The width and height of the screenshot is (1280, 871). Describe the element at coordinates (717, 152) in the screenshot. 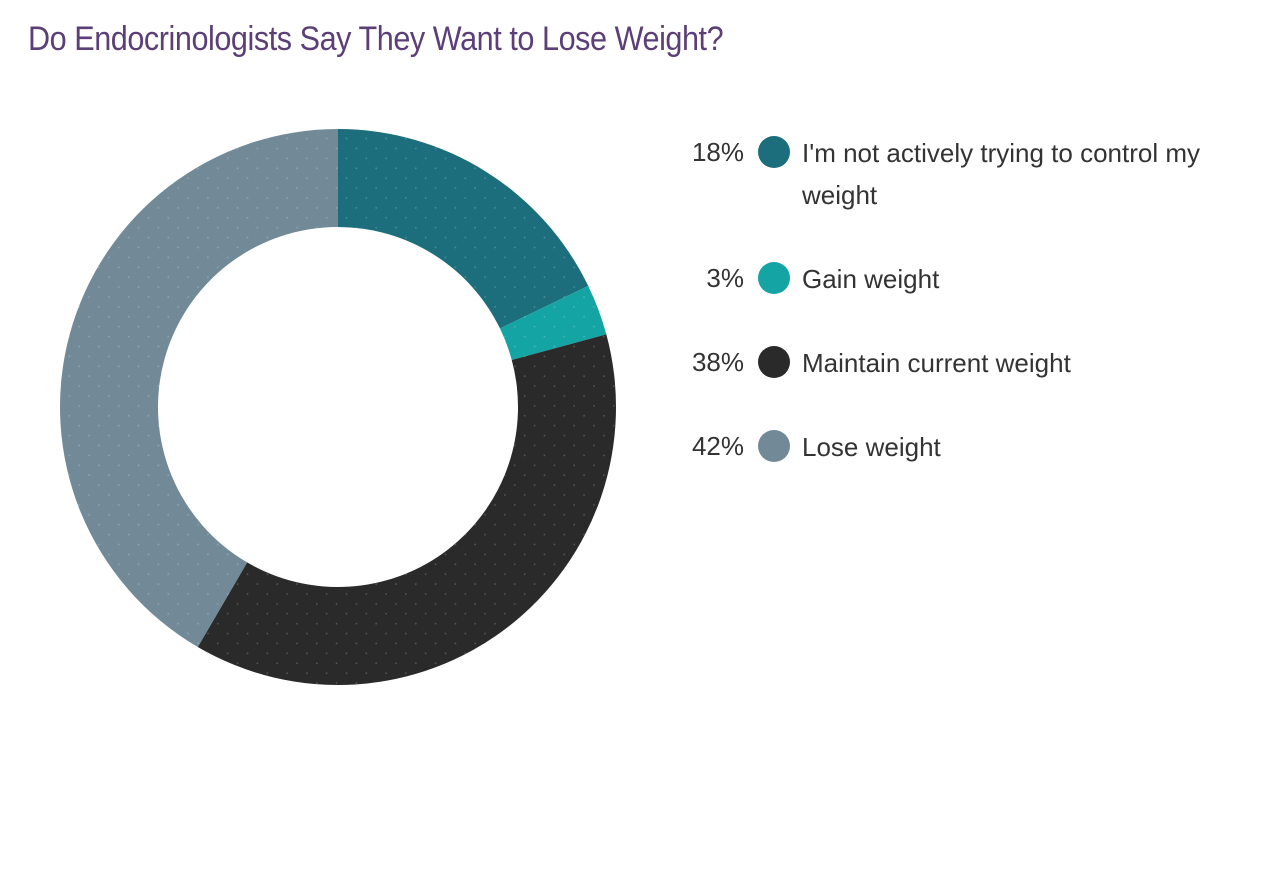

I see `legend-value: 18%` at that location.